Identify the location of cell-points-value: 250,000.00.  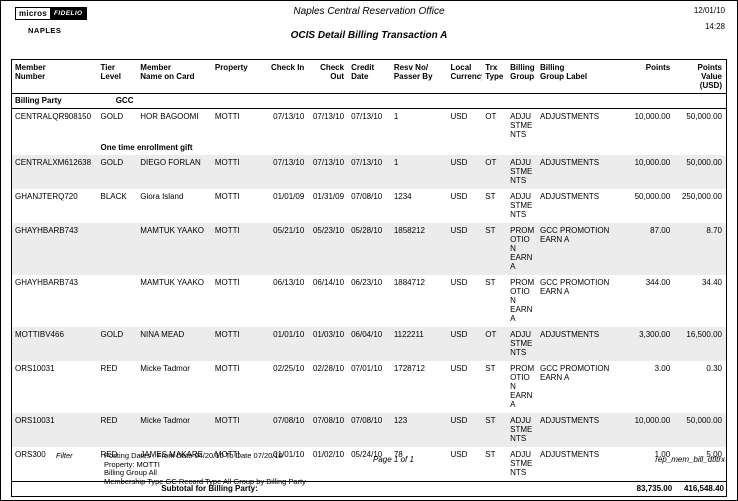
(701, 196).